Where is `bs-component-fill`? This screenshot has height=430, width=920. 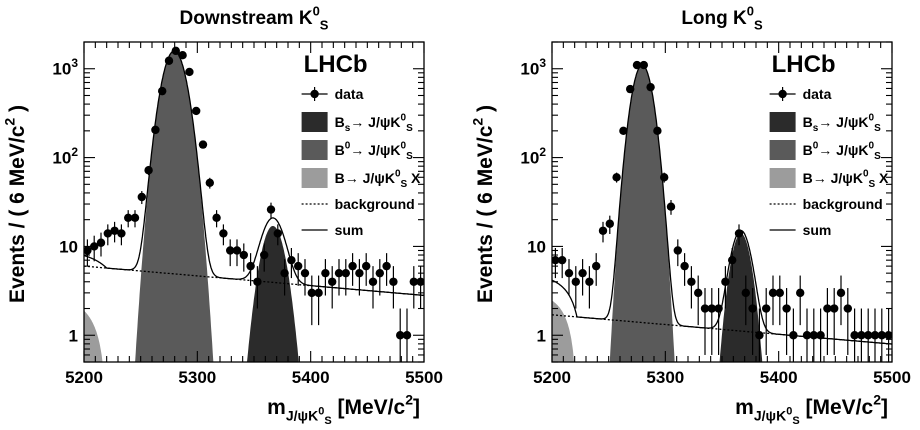
bs-component-fill is located at coordinates (741, 297).